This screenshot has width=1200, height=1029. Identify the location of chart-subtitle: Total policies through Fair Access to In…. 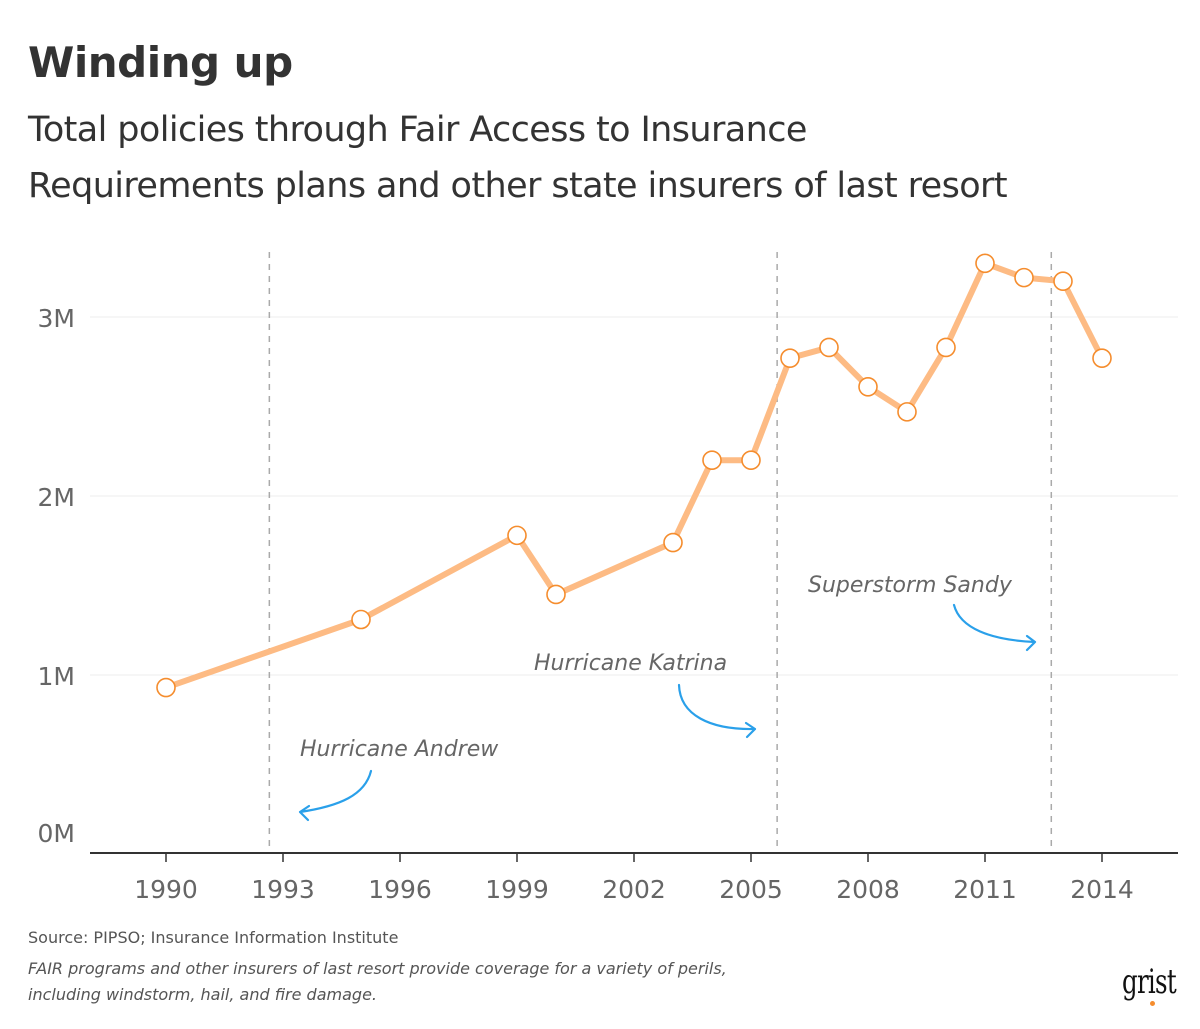
(608, 158).